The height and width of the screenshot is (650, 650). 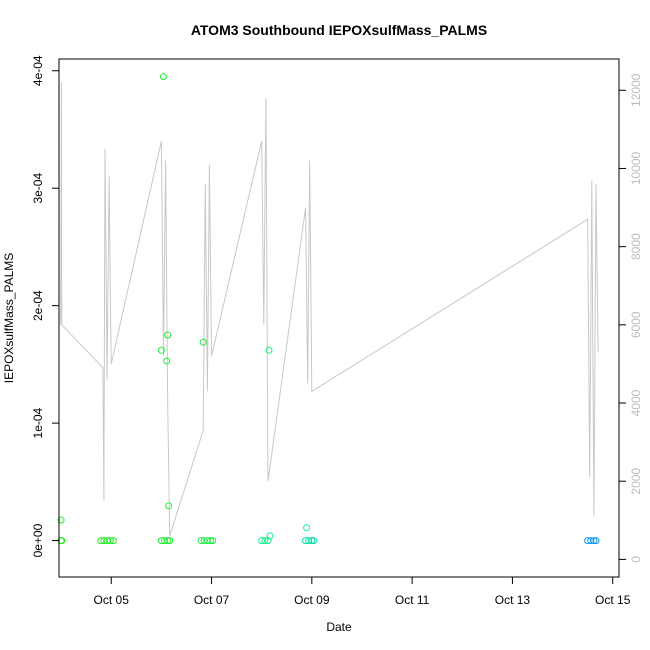 I want to click on x-tick-label: Oct 15, so click(x=613, y=600).